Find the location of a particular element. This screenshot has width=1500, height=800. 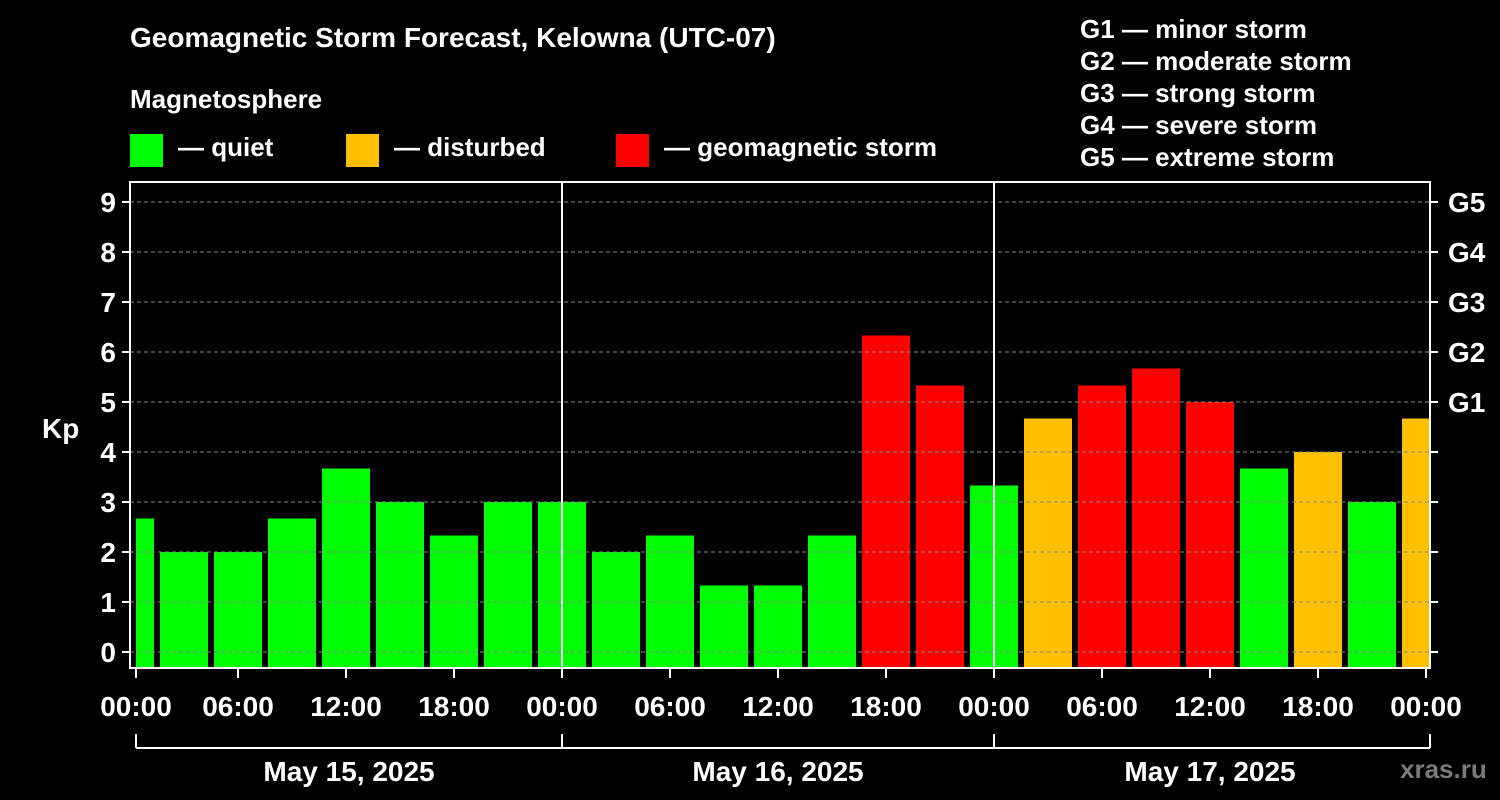

y-tick-label: 9 is located at coordinates (108, 202).